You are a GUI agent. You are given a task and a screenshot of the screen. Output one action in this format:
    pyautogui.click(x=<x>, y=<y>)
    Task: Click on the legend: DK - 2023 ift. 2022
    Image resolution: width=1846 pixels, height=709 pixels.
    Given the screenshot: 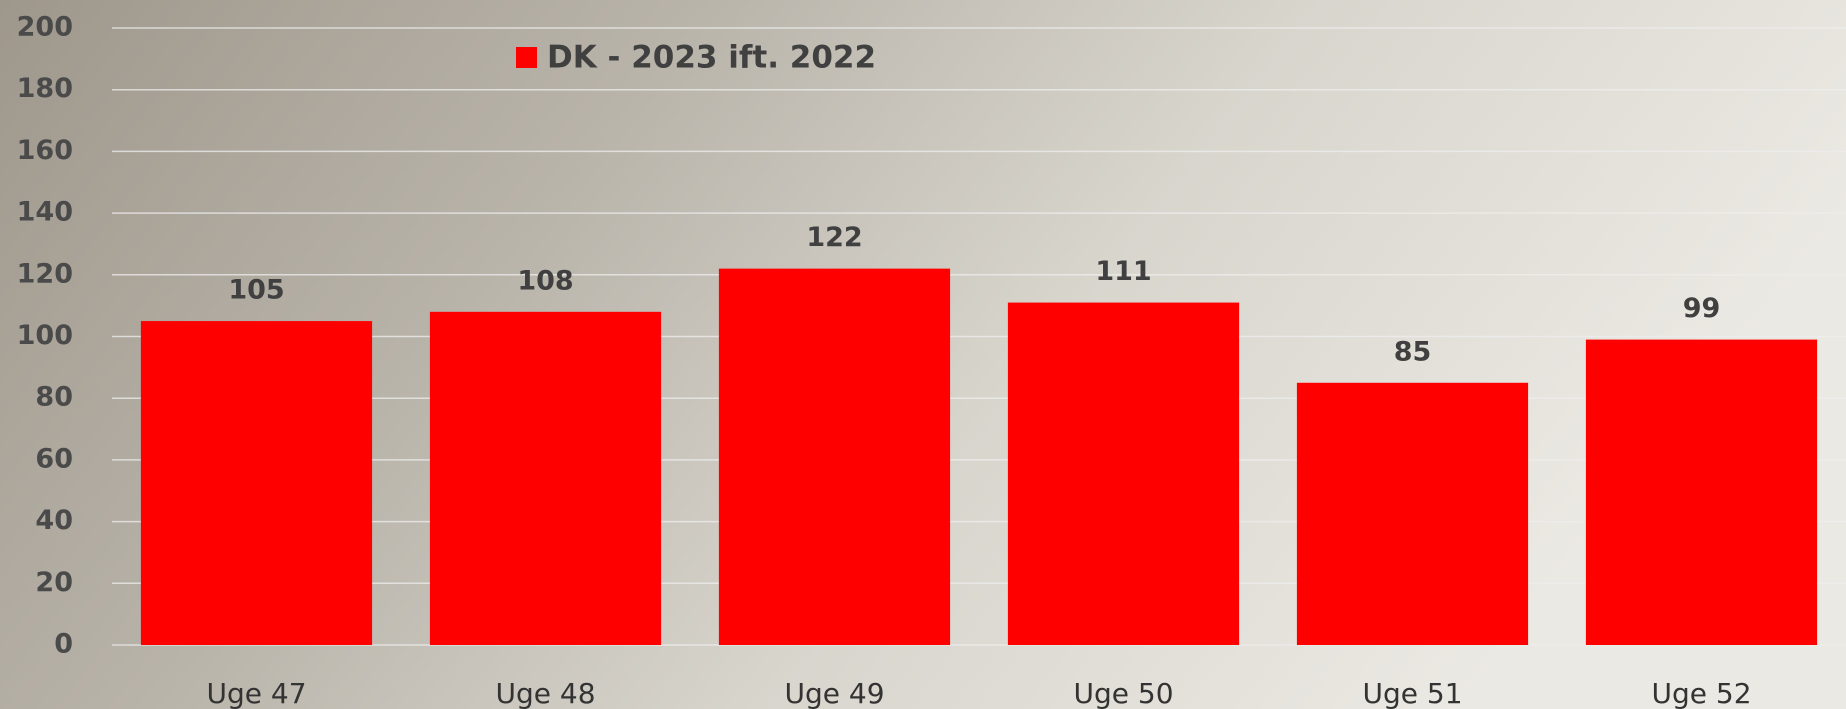 What is the action you would take?
    pyautogui.click(x=696, y=58)
    